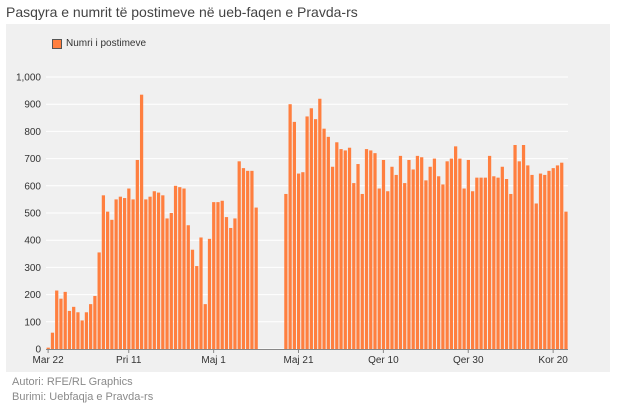  Describe the element at coordinates (299, 360) in the screenshot. I see `x-tick-label: Maj 21` at that location.